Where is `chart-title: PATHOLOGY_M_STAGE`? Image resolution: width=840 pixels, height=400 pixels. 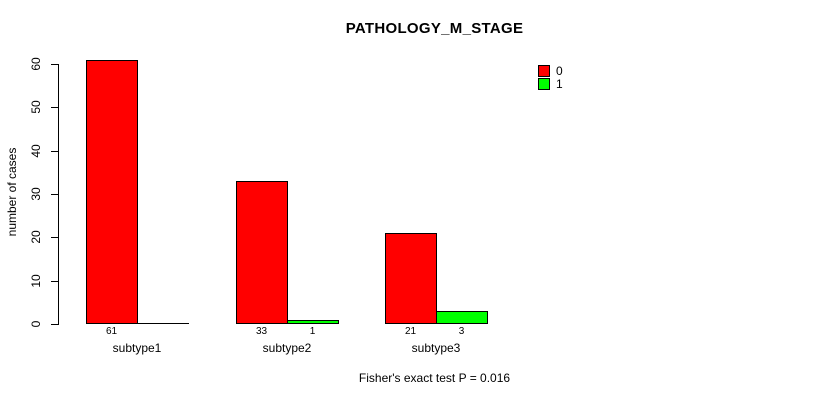 chart-title: PATHOLOGY_M_STAGE is located at coordinates (434, 28).